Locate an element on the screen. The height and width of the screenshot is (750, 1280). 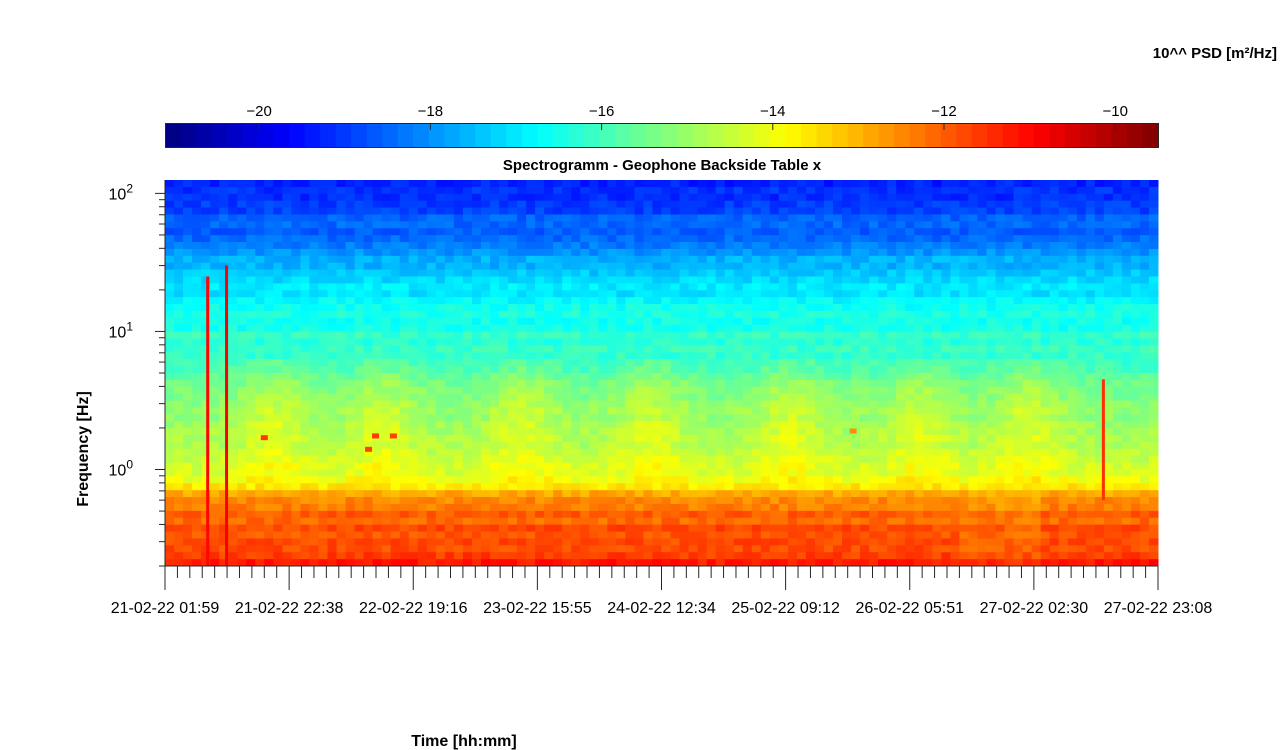
colorbar-segment is located at coordinates (436, 135).